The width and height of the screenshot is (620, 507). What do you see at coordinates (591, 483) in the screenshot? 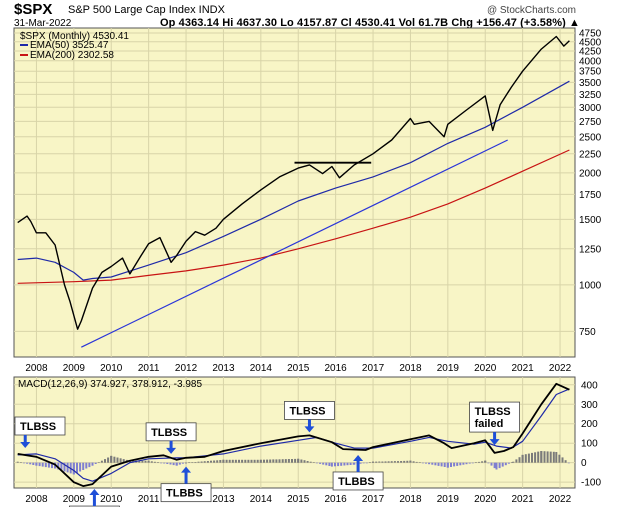
I see `macd-tick-label: -100` at bounding box center [591, 483].